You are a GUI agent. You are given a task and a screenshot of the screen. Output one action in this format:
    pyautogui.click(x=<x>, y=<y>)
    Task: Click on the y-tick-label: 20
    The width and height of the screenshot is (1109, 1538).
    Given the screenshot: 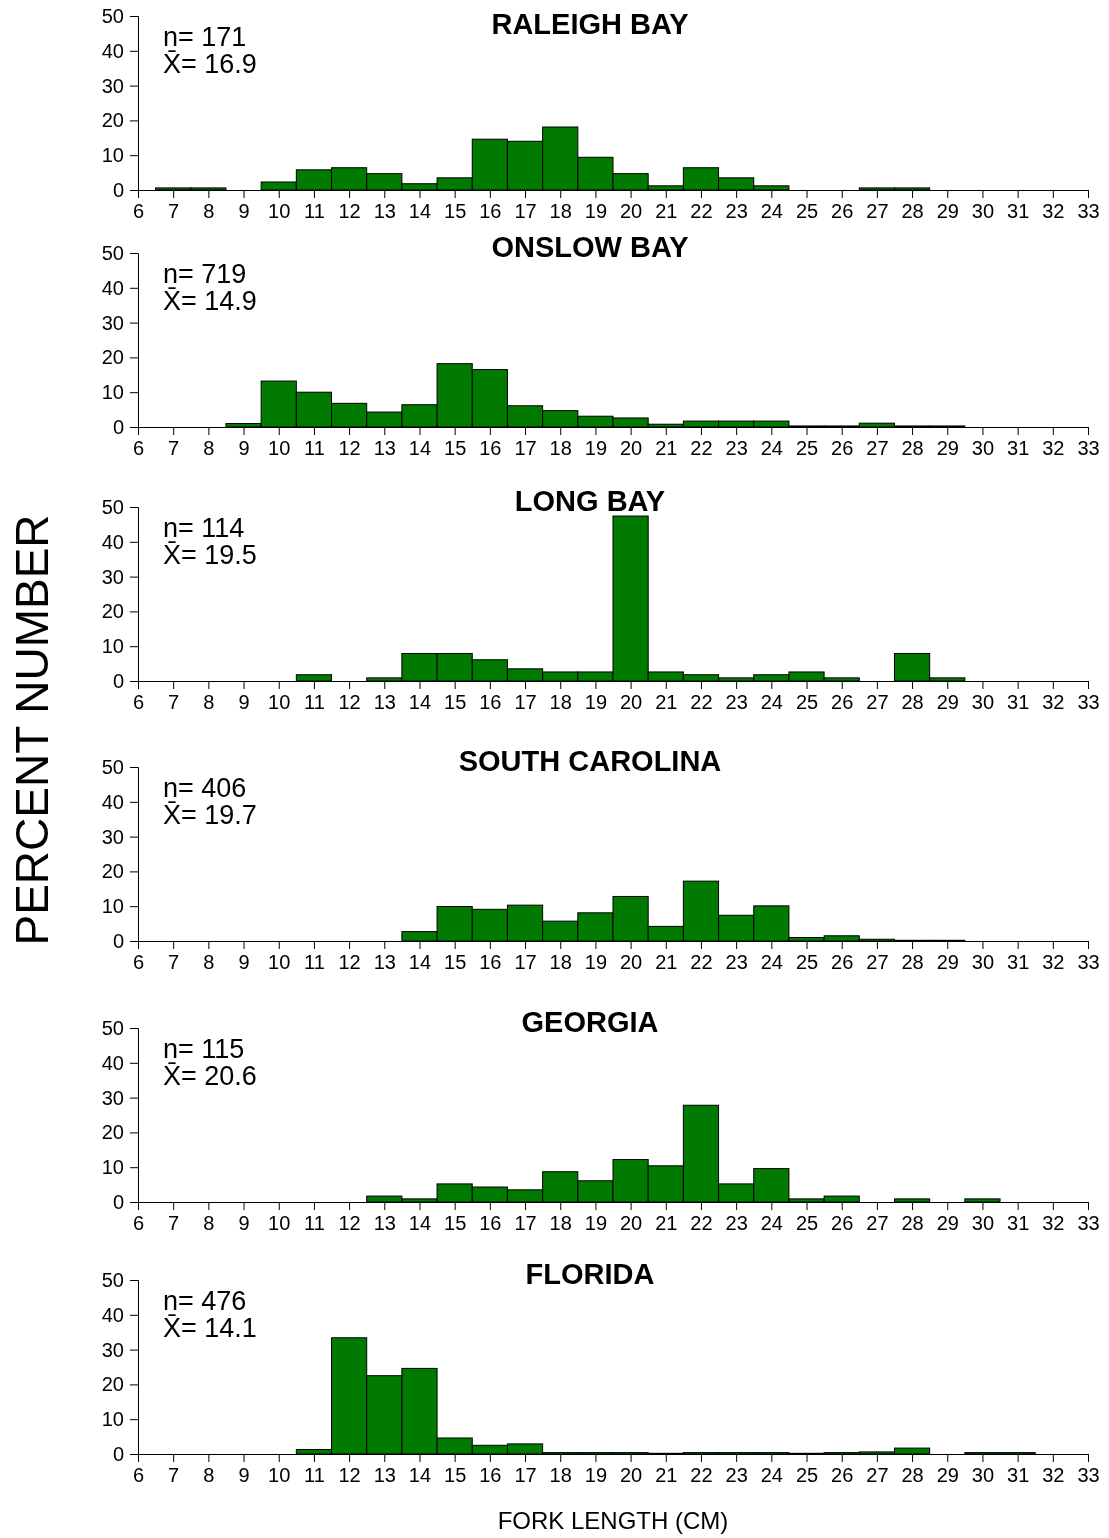 What is the action you would take?
    pyautogui.click(x=112, y=611)
    